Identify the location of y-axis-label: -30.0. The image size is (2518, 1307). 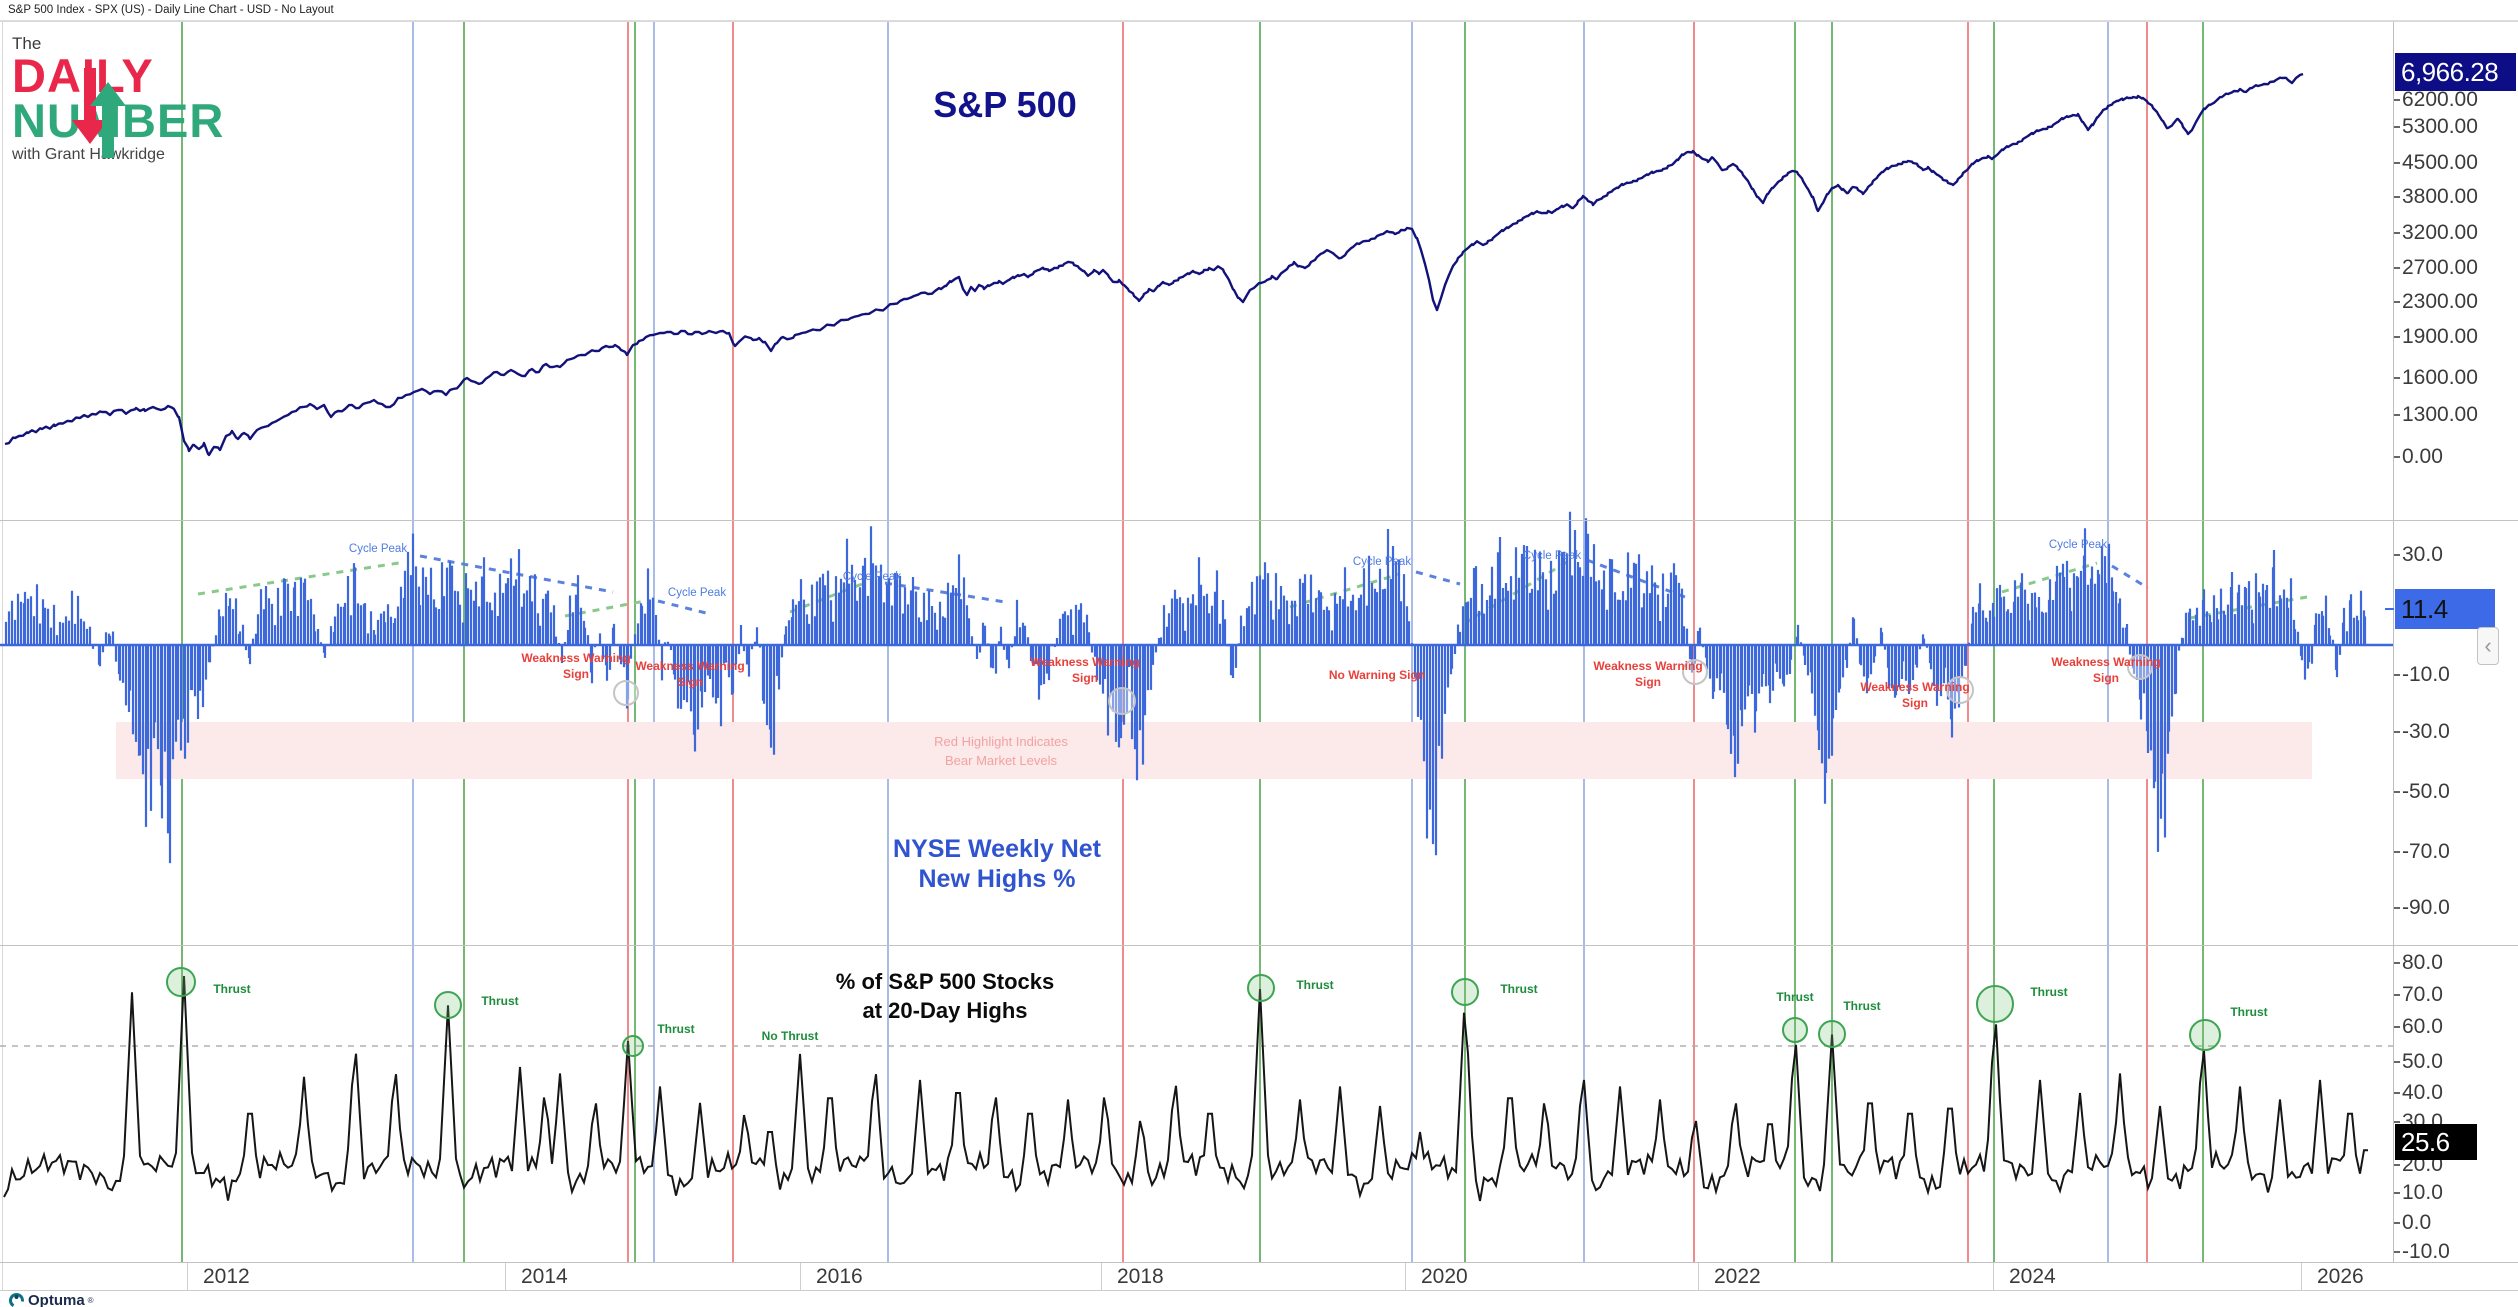
(2426, 731).